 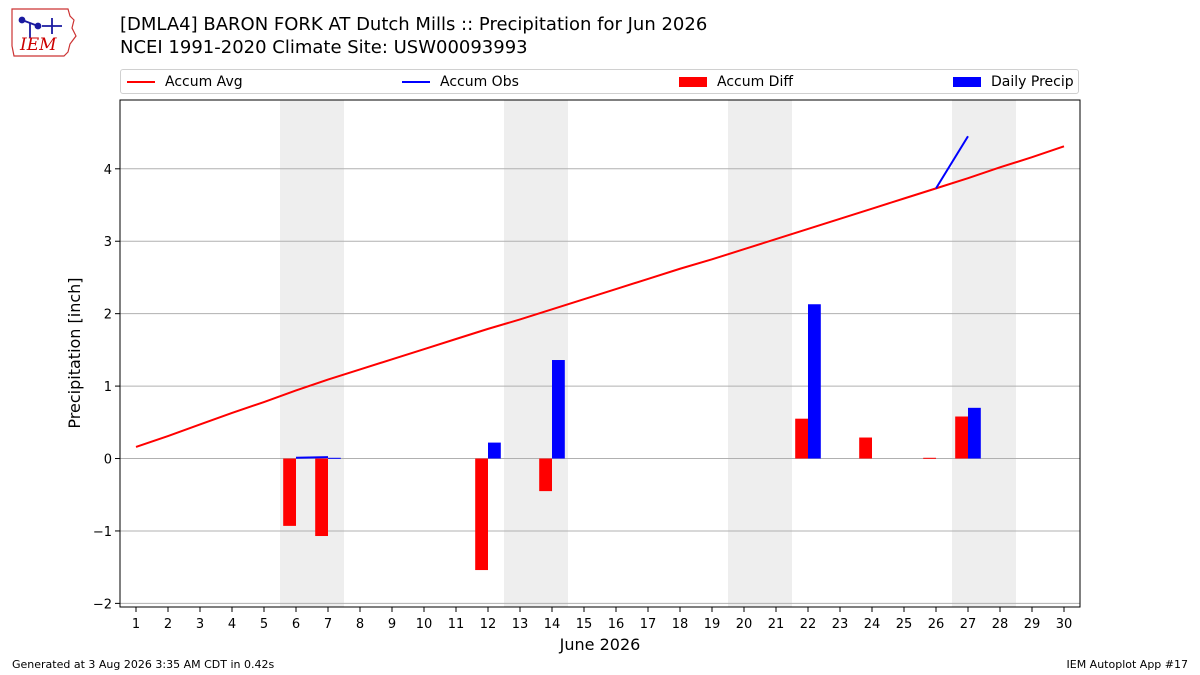 I want to click on legend-swatch-accum-diff, so click(x=693, y=81).